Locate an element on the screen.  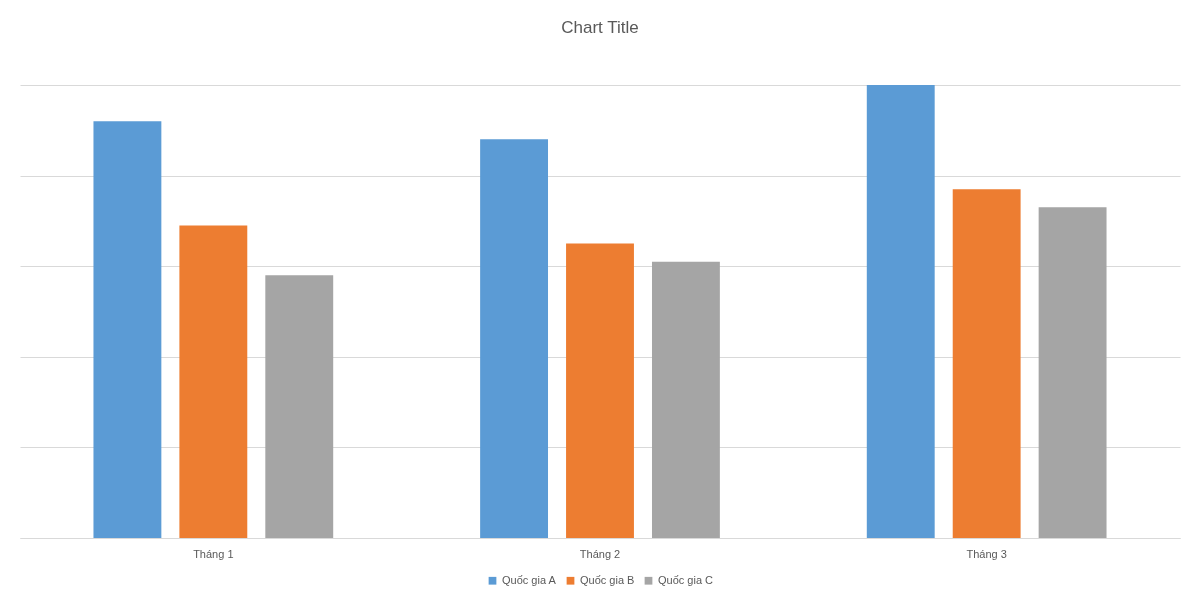
legend-label: Quốc gia A is located at coordinates (529, 579).